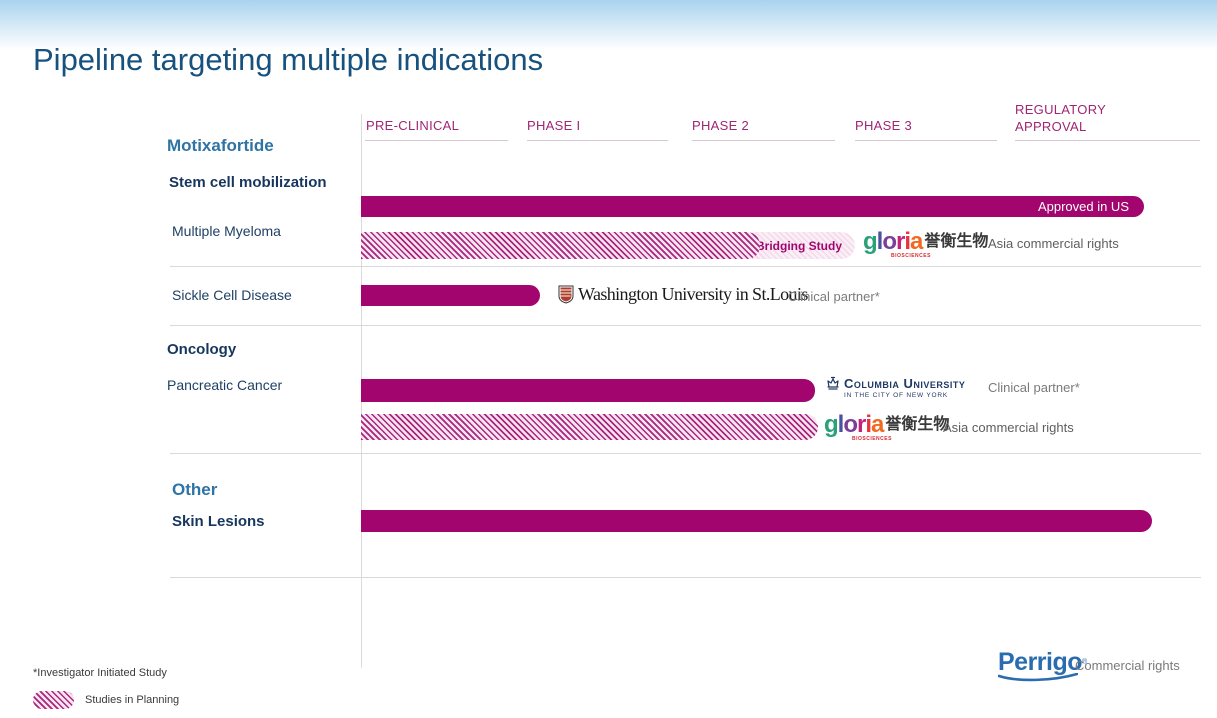 The height and width of the screenshot is (718, 1217). What do you see at coordinates (896, 395) in the screenshot?
I see `columbia-subtext: IN THE CITY OF NEW YORK` at bounding box center [896, 395].